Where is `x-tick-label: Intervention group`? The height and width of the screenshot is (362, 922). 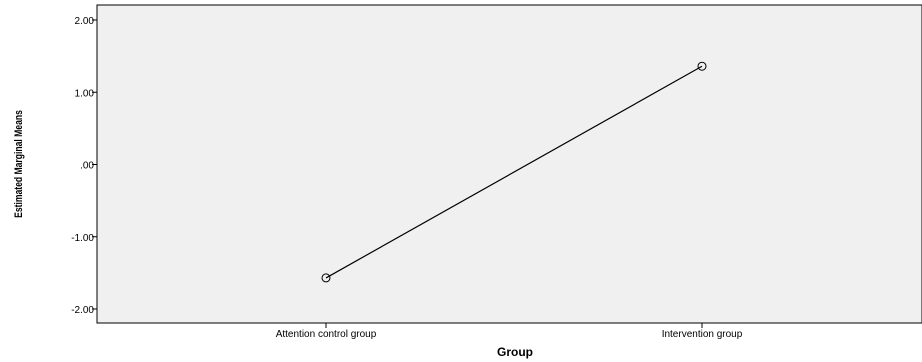
x-tick-label: Intervention group is located at coordinates (702, 334).